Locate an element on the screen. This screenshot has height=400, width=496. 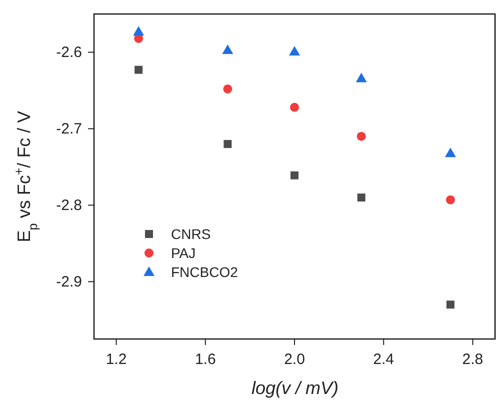
legend-label: PAJ is located at coordinates (183, 253).